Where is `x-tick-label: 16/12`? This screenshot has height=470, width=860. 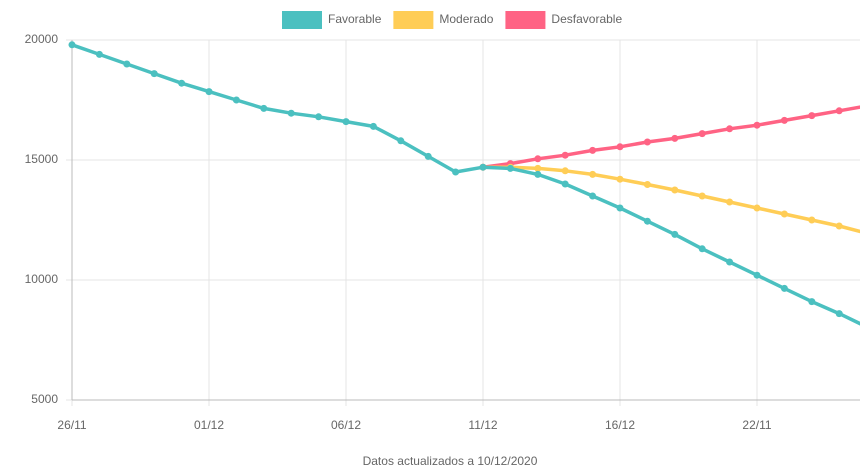
x-tick-label: 16/12 is located at coordinates (620, 425).